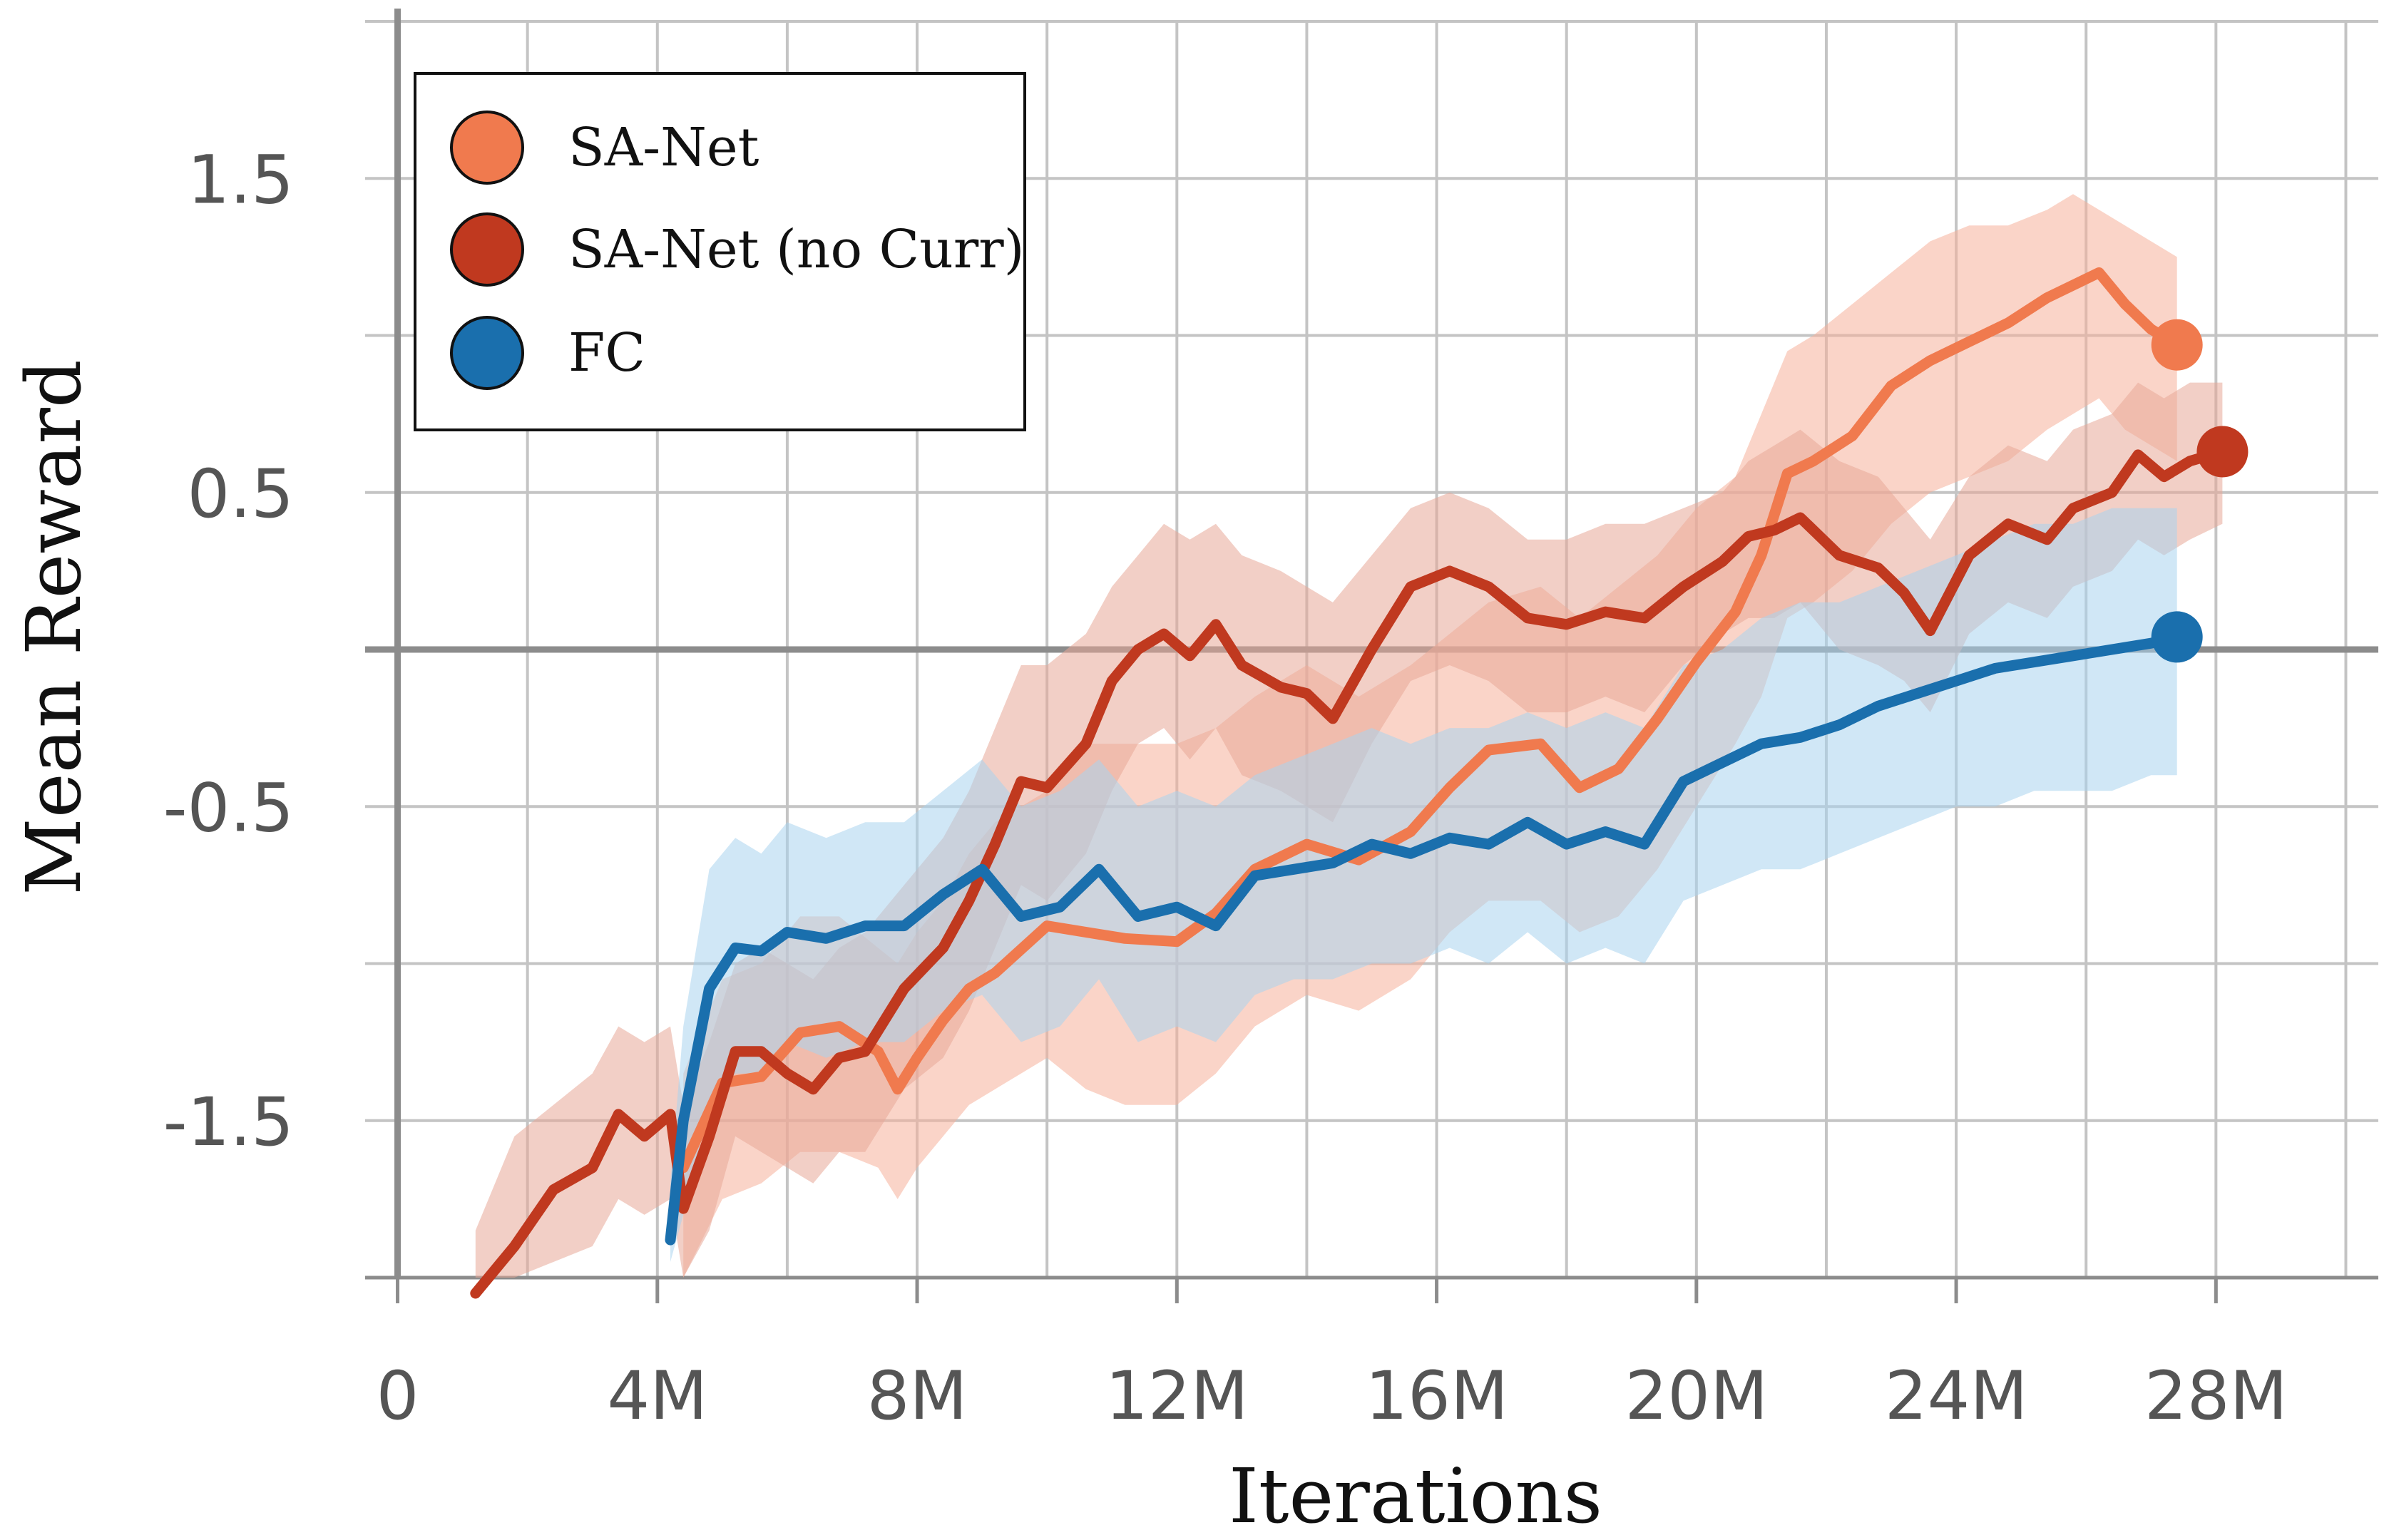 This screenshot has height=1540, width=2389. I want to click on marker-layer, so click(2200, 491).